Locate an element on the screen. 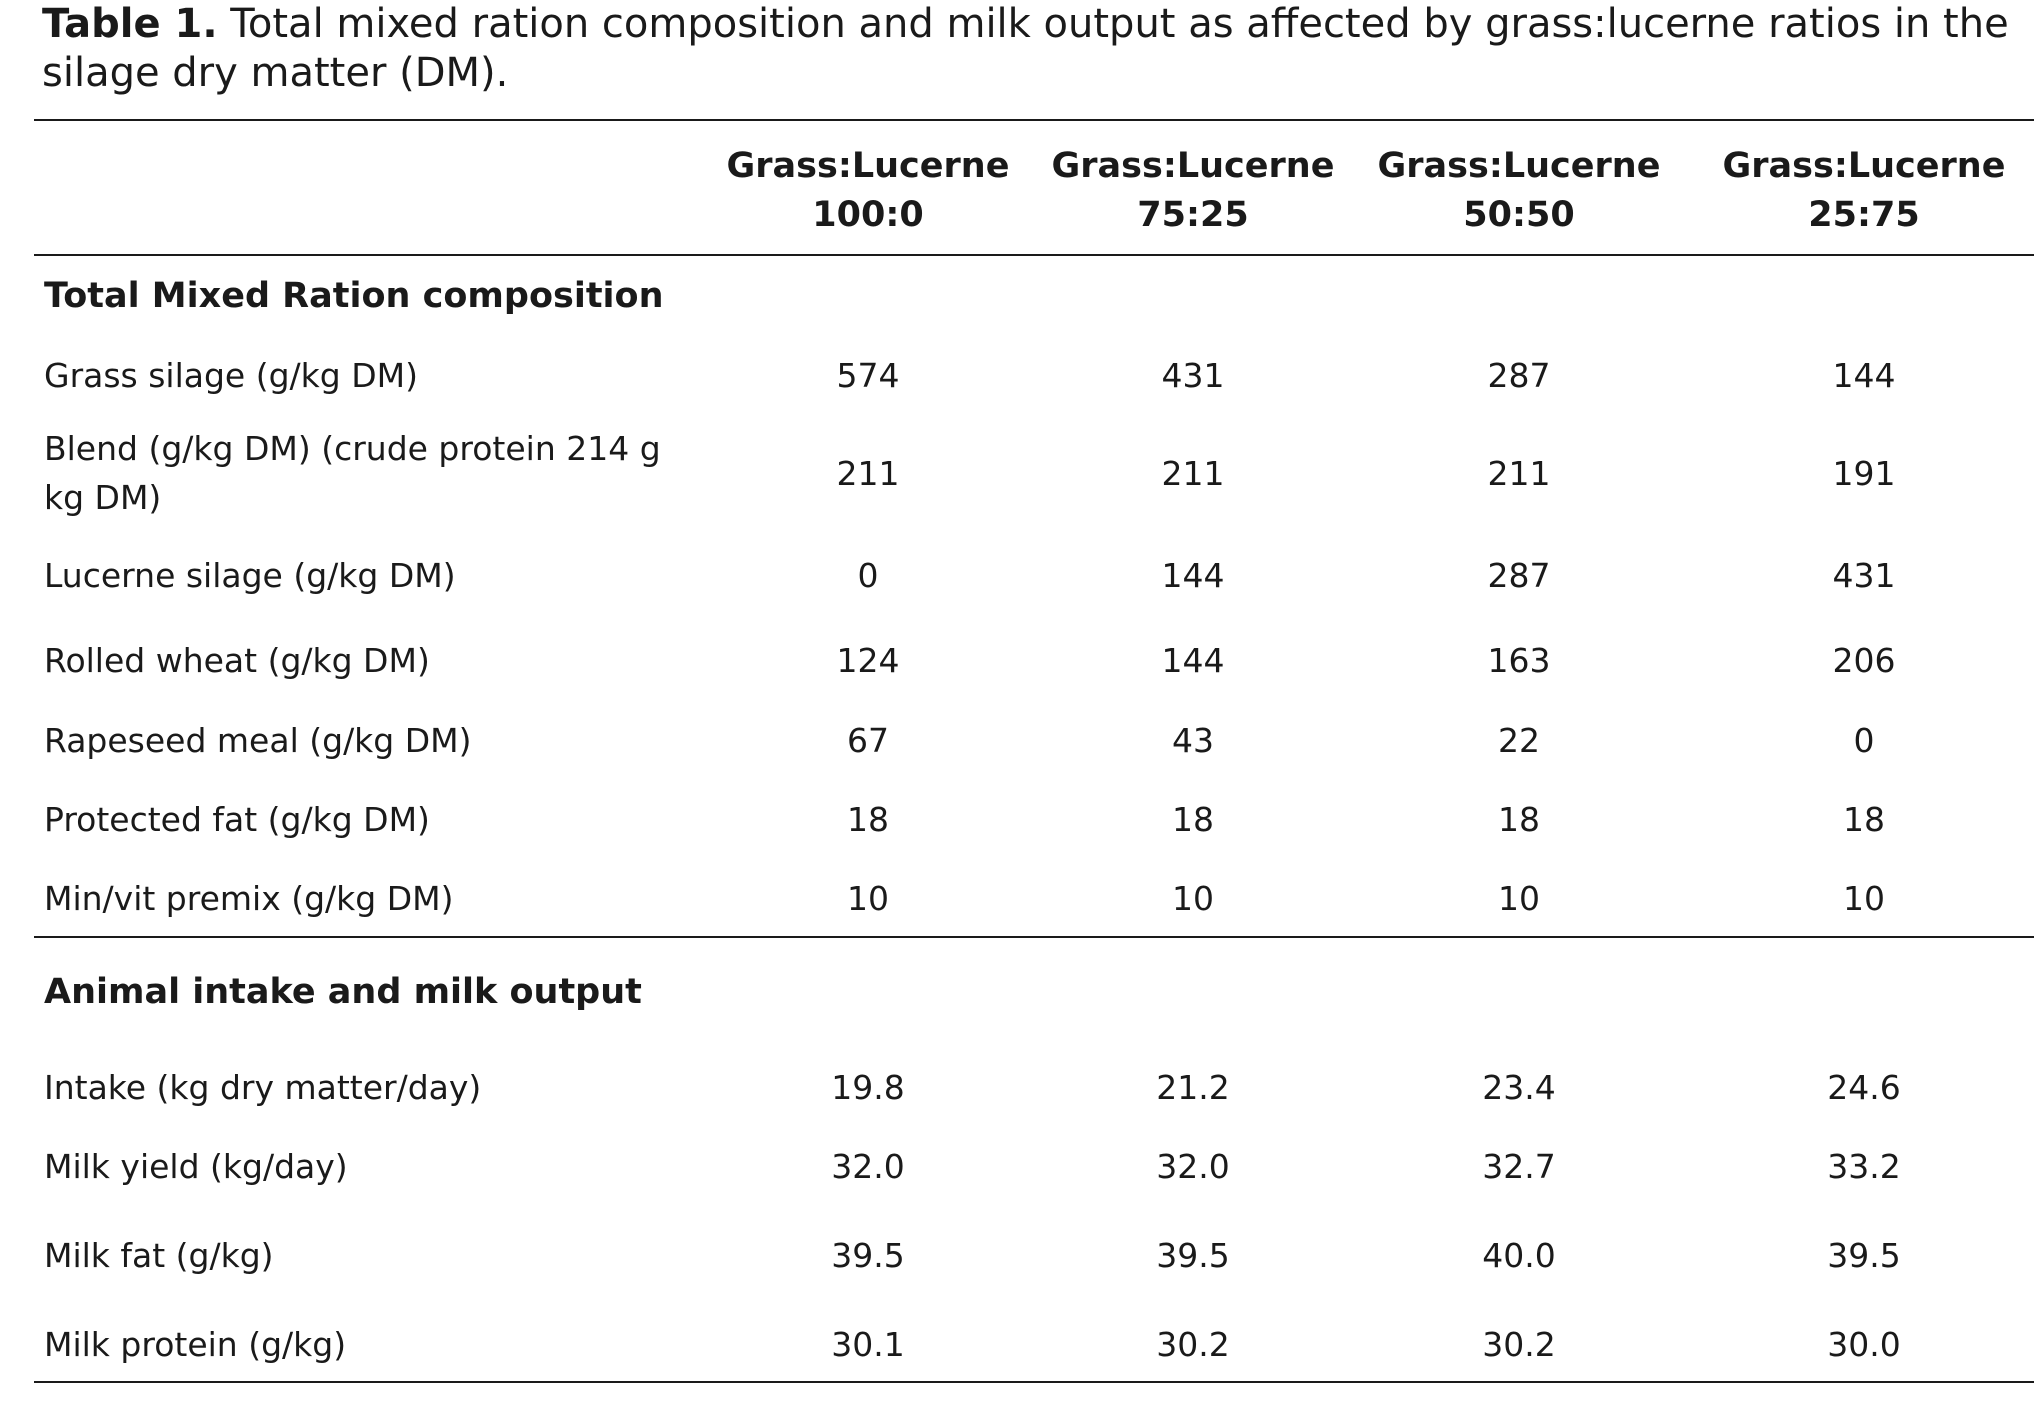  row-label: Milk fat (g/kg) is located at coordinates (159, 1255).